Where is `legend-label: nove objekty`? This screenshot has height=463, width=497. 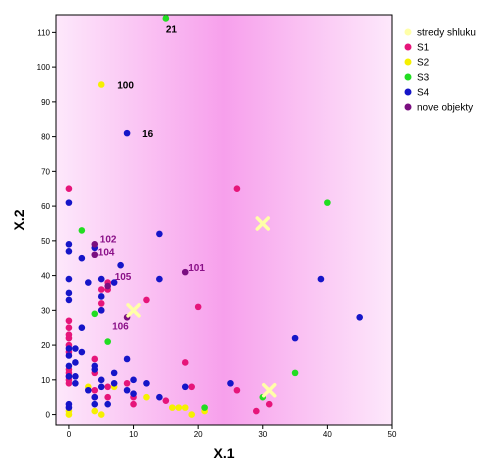
legend-label: nove objekty is located at coordinates (445, 108).